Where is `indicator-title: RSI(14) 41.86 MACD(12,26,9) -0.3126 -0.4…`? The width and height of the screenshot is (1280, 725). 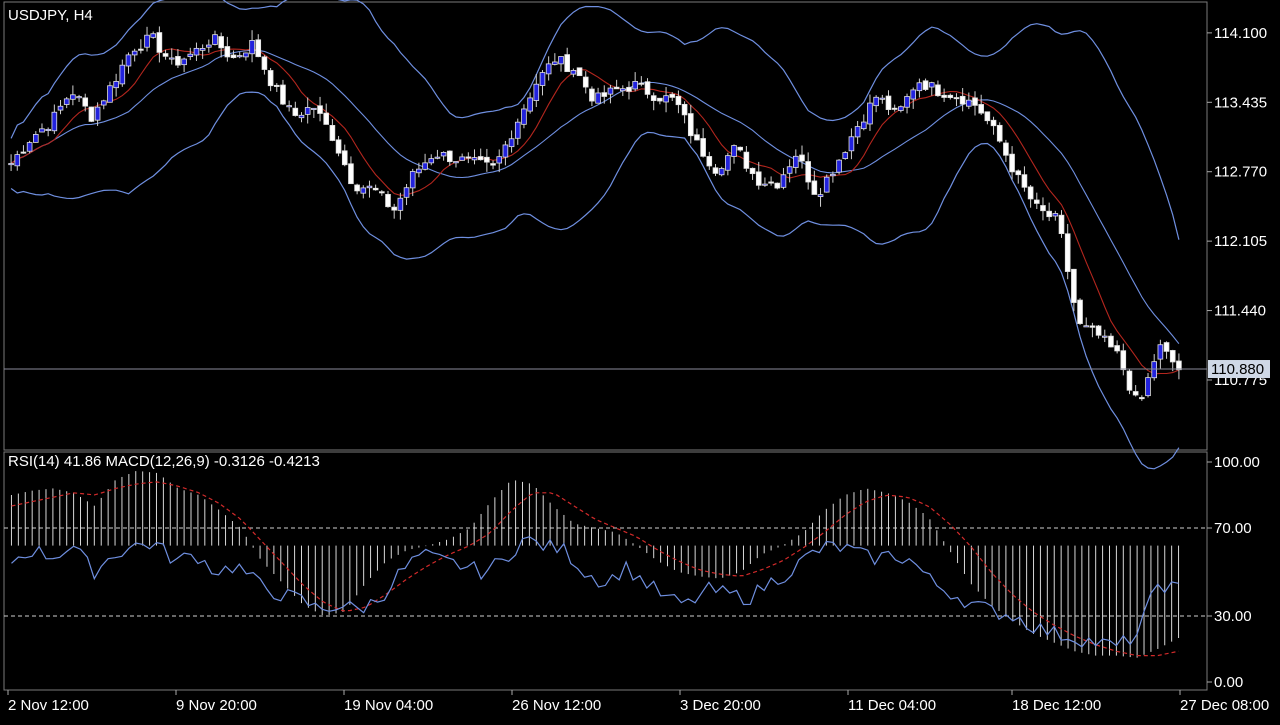 indicator-title: RSI(14) 41.86 MACD(12,26,9) -0.3126 -0.4… is located at coordinates (164, 461).